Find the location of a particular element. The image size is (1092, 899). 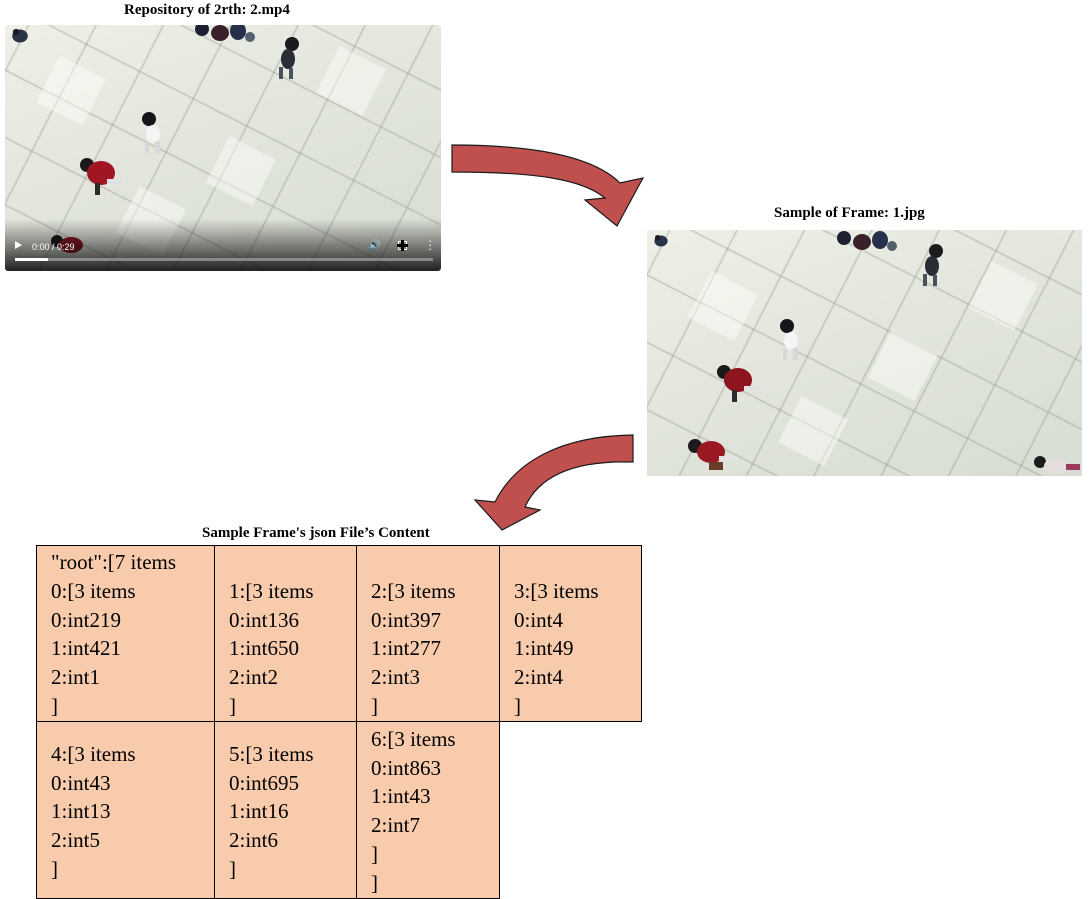

table-cell: 1:[3 items 0:int136 1:int650 2:int2] is located at coordinates (285, 633).